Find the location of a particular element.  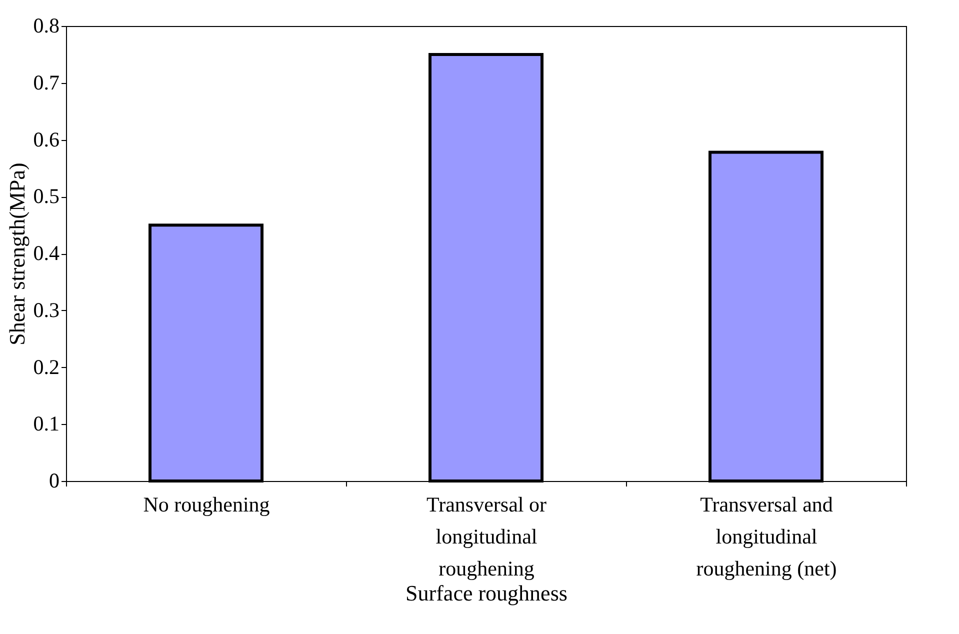

y-axis-title: Shear strength(MPa) is located at coordinates (17, 254).